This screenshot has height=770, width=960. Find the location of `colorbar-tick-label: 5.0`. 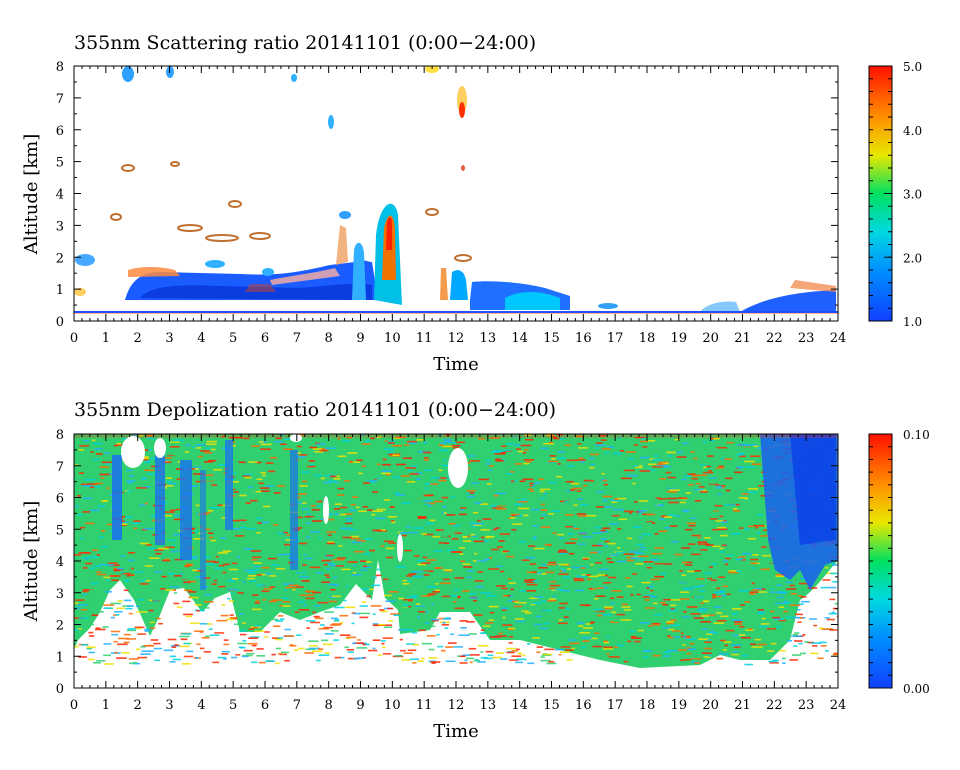

colorbar-tick-label: 5.0 is located at coordinates (912, 67).